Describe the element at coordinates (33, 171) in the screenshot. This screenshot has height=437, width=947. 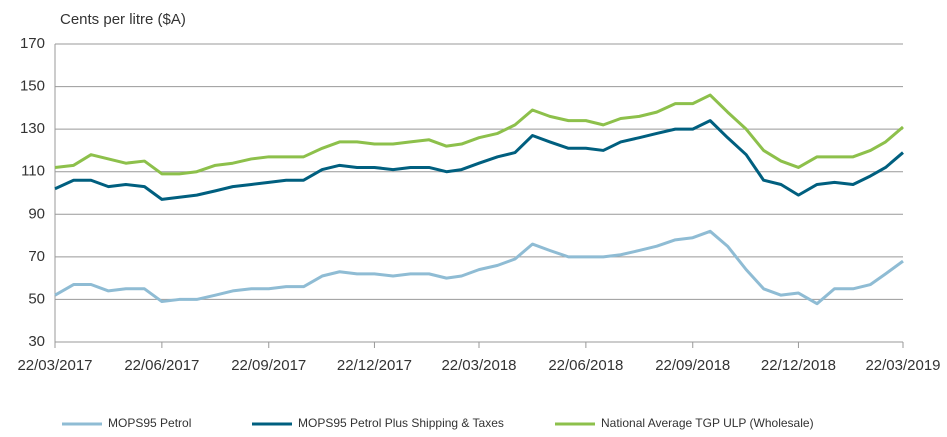
I see `y-tick-label: 110` at that location.